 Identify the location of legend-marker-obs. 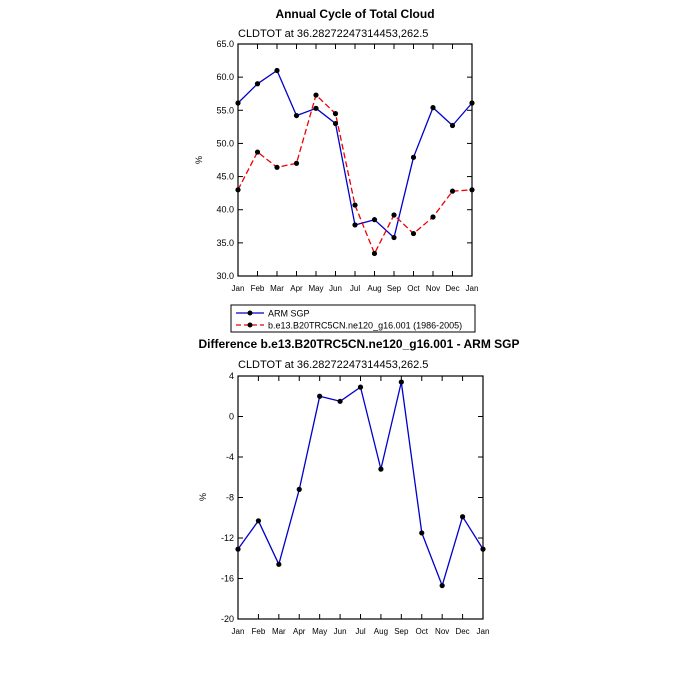
(250, 313).